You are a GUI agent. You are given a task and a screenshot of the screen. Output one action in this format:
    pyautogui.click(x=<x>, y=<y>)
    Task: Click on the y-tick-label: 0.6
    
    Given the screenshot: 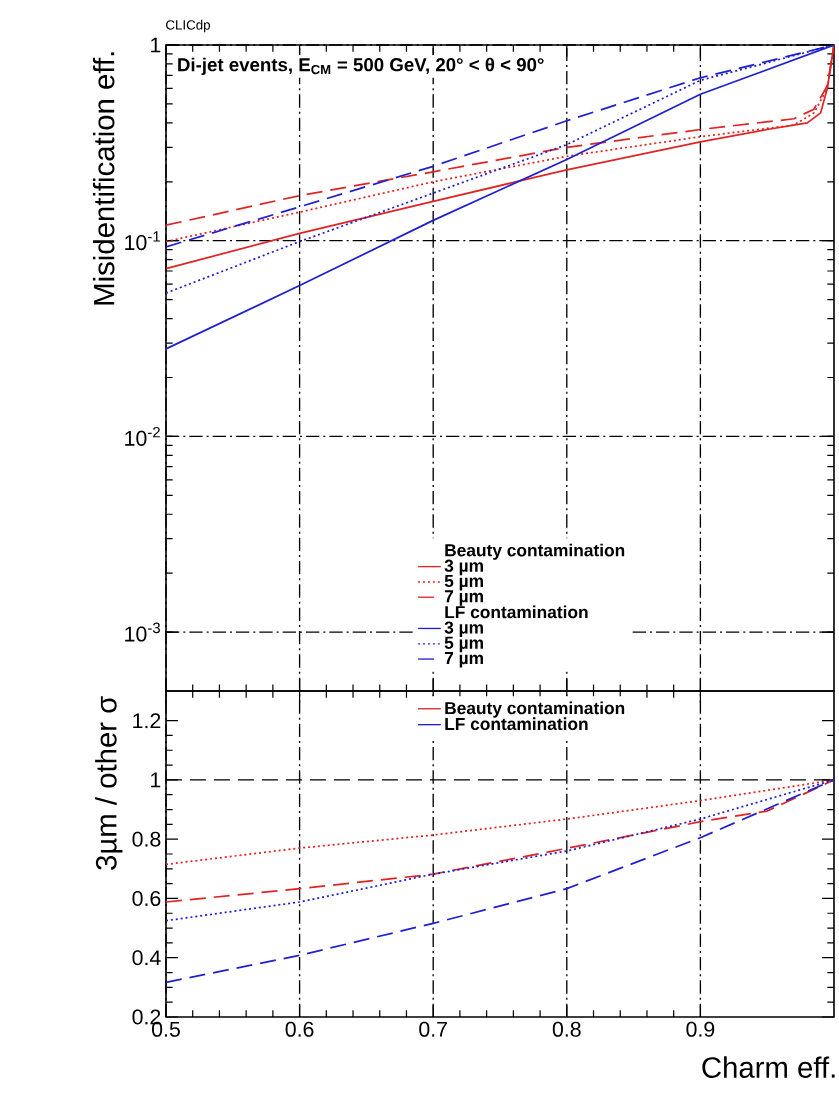 What is the action you would take?
    pyautogui.click(x=146, y=898)
    